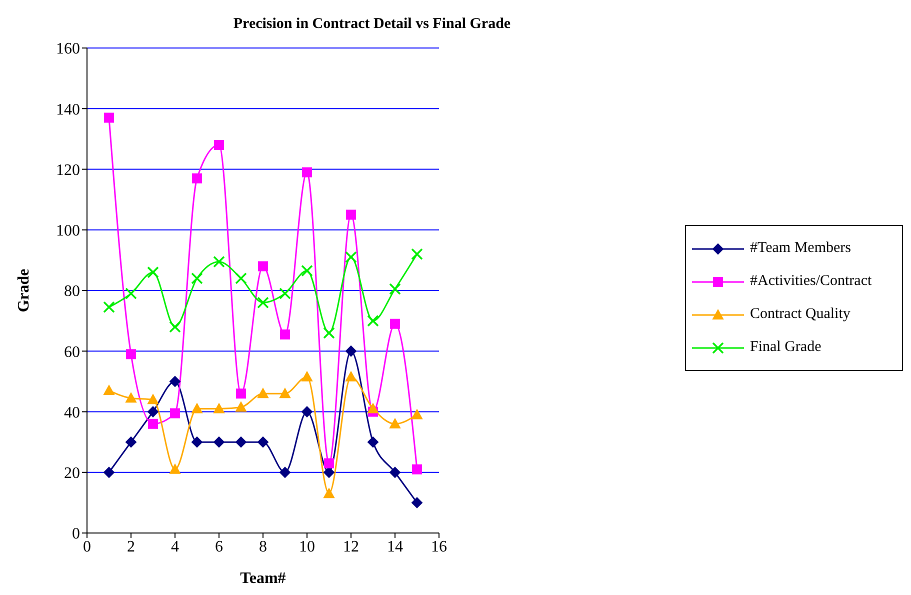 This screenshot has width=911, height=595. I want to click on y-tick-label: 40, so click(72, 413).